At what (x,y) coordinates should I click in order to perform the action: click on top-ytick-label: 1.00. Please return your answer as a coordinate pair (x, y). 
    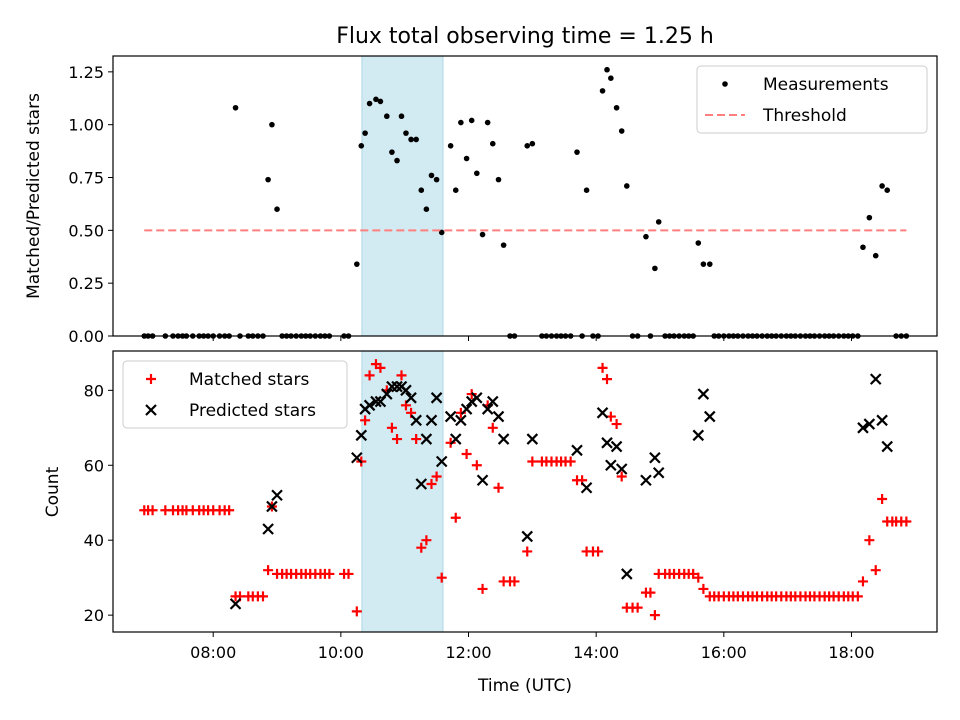
    Looking at the image, I should click on (86, 125).